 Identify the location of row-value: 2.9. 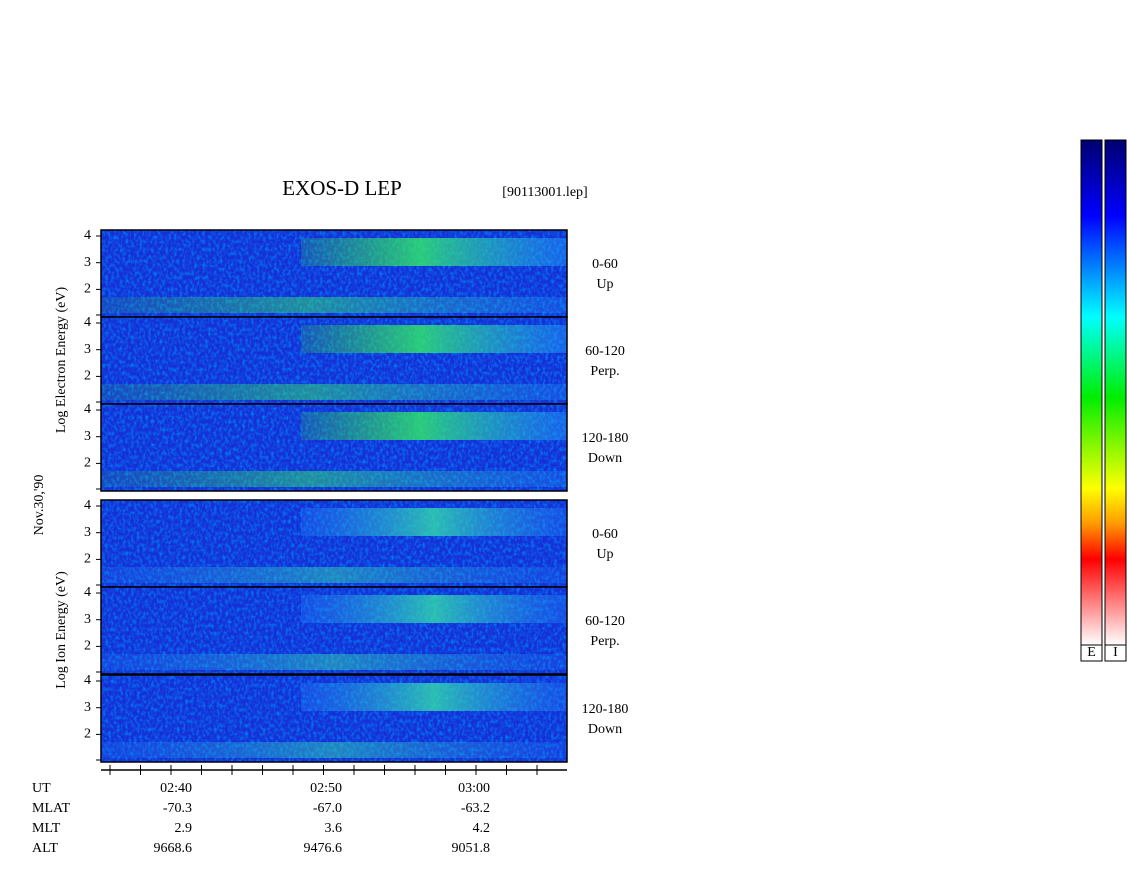
(184, 828).